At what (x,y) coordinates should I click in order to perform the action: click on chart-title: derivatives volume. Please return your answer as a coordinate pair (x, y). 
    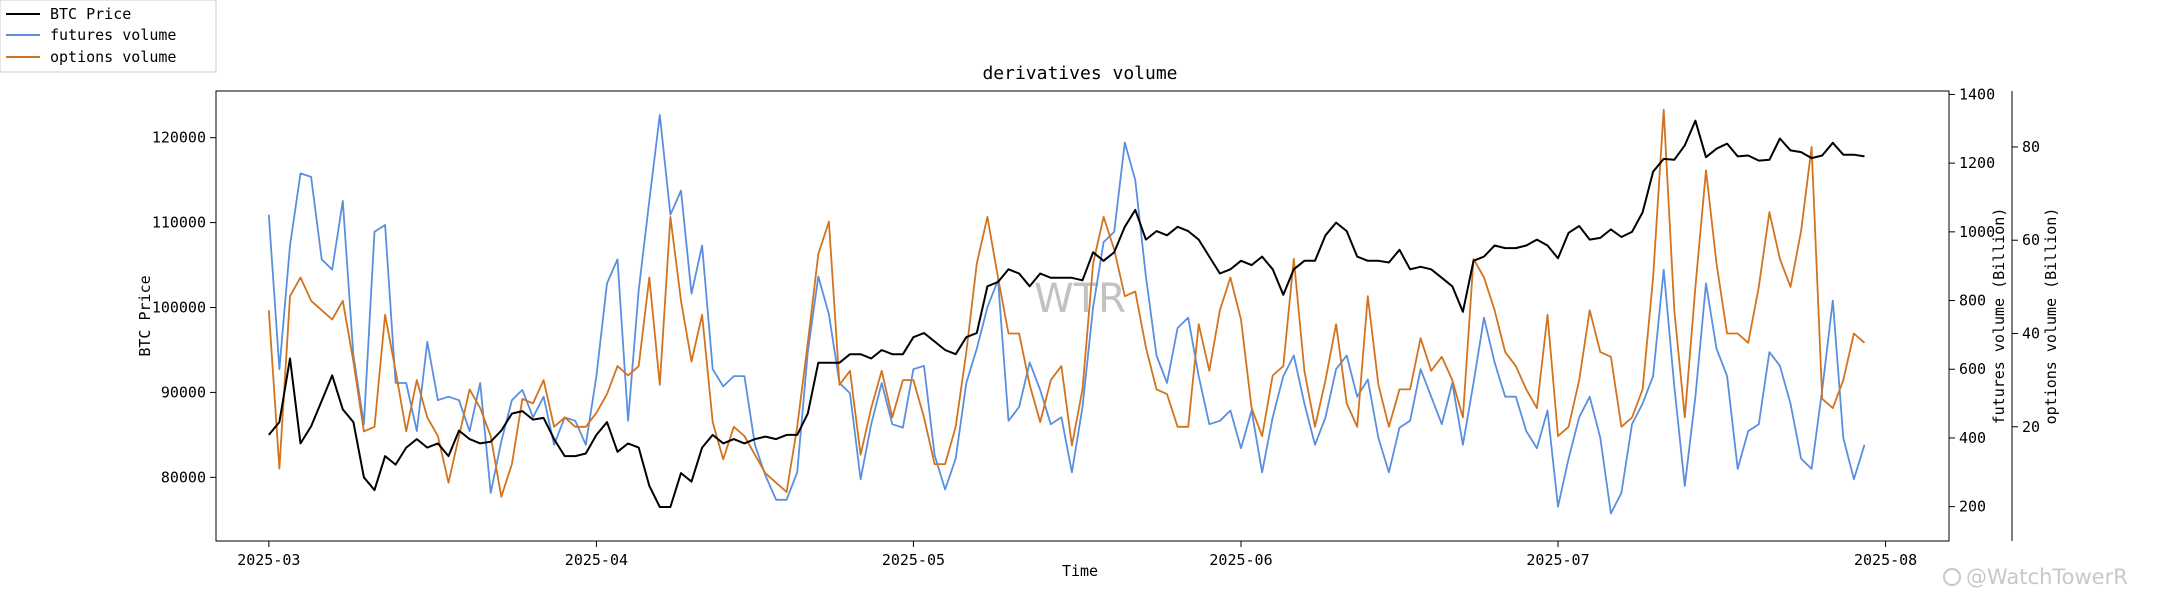
    Looking at the image, I should click on (1079, 73).